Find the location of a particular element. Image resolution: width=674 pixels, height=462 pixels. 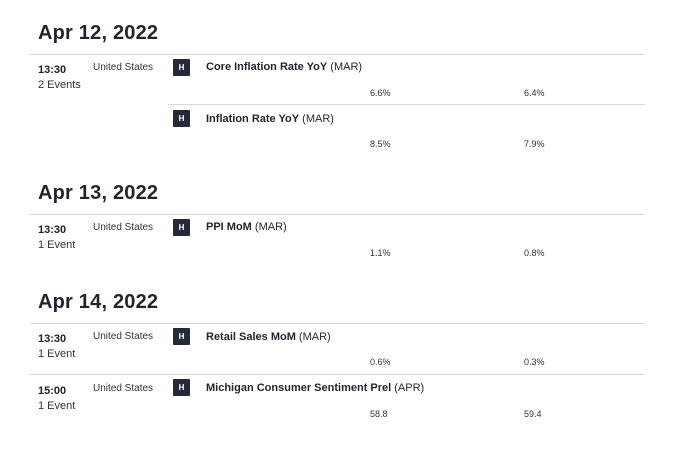

event-count: 2 Events is located at coordinates (59, 85).